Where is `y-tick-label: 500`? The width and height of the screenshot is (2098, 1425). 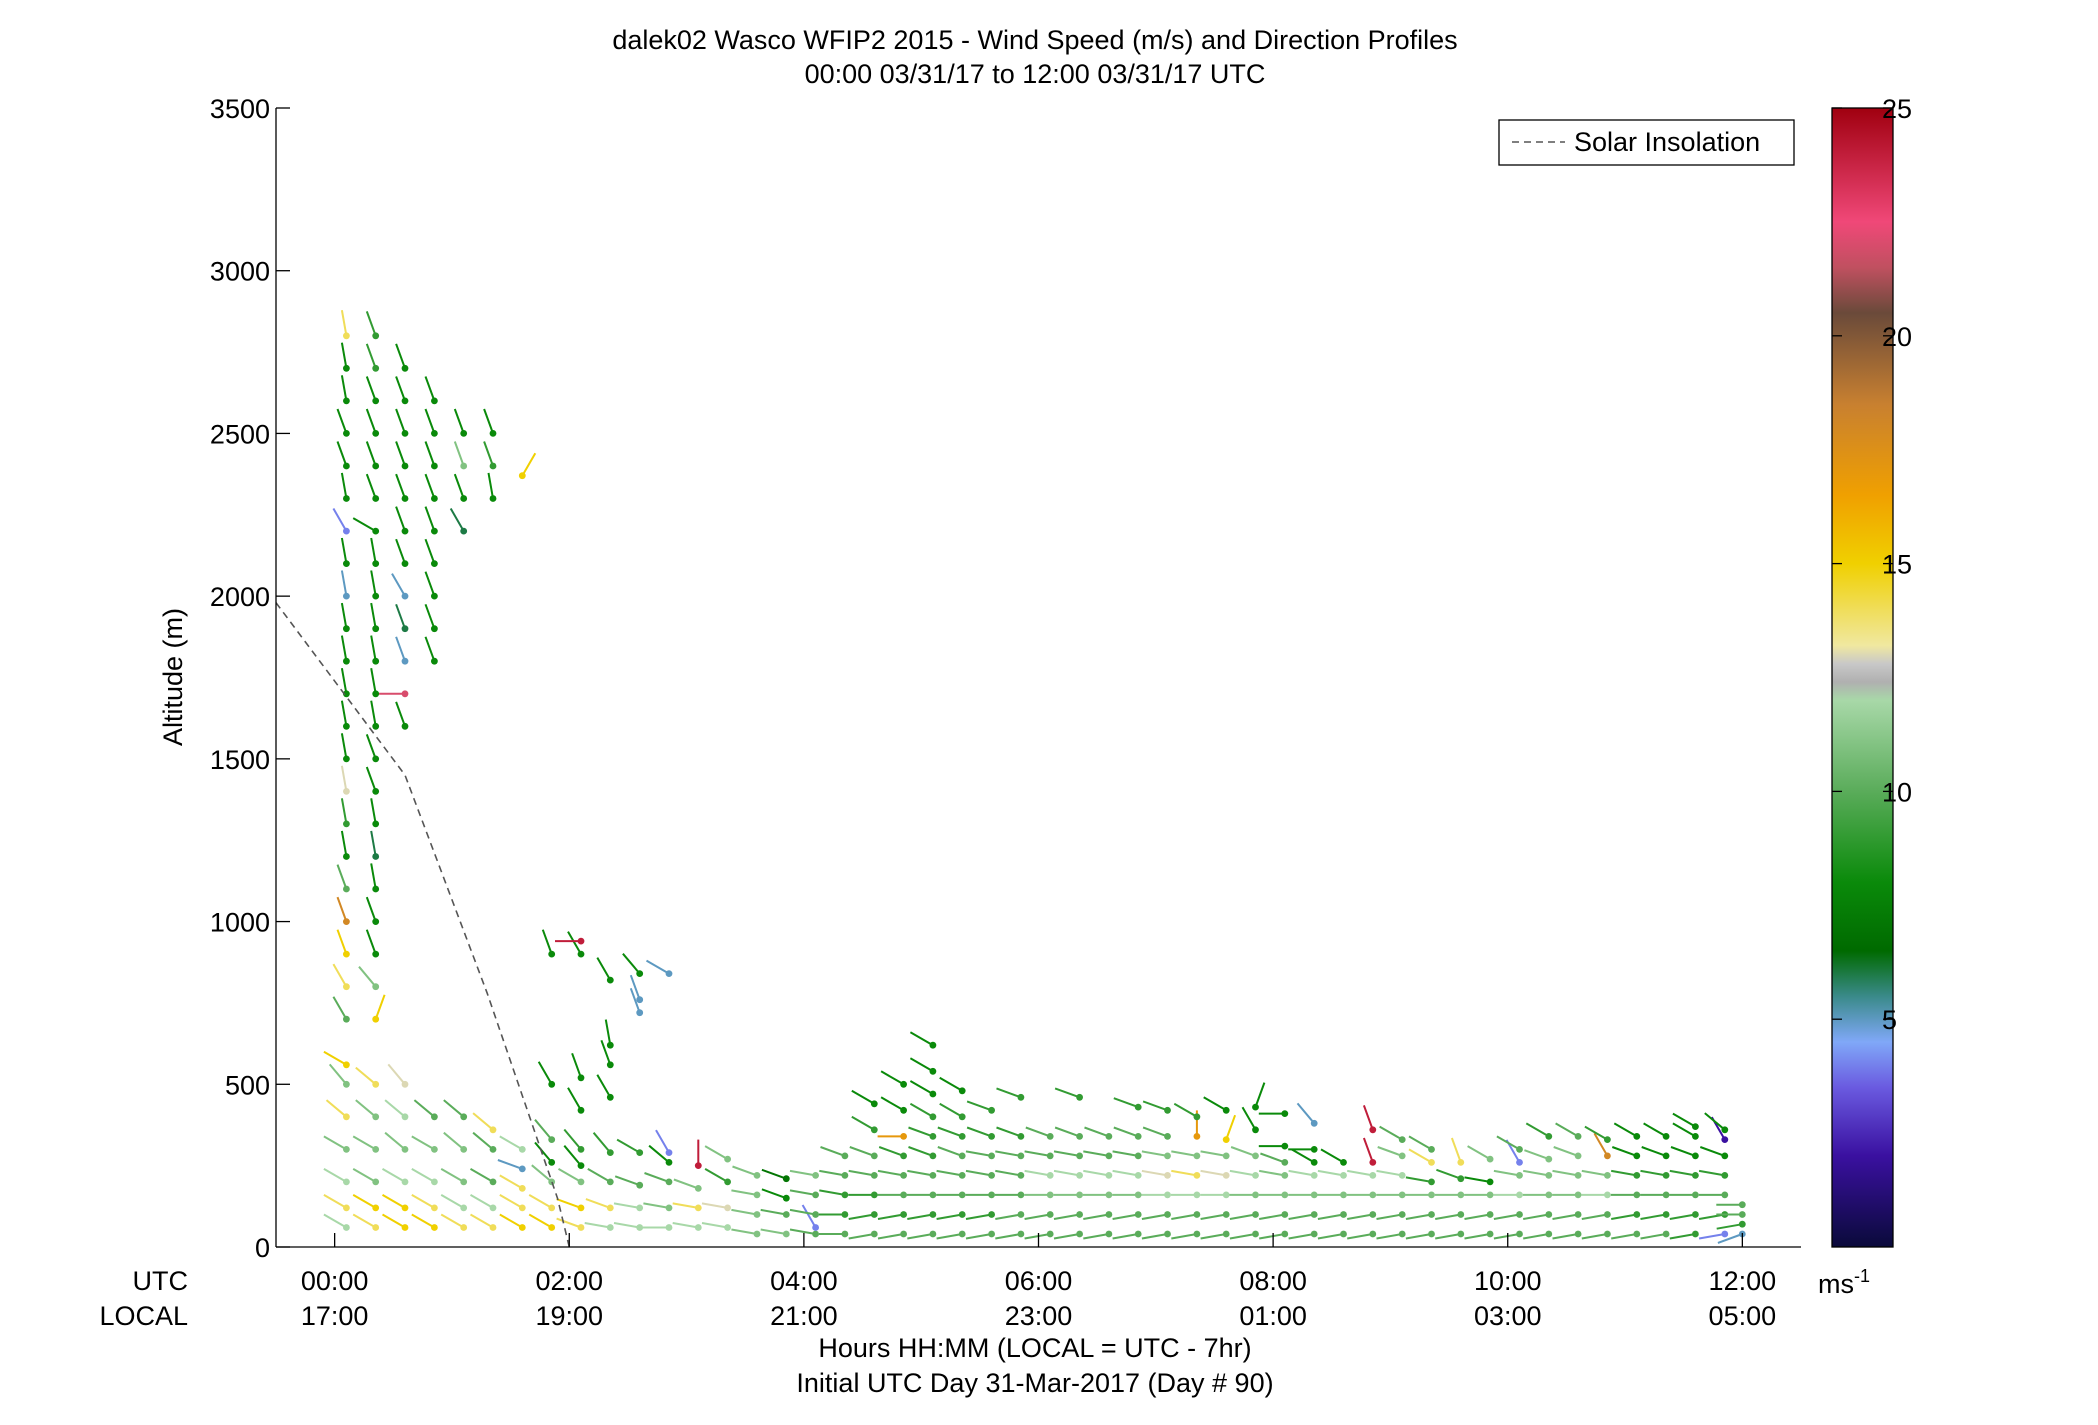
y-tick-label: 500 is located at coordinates (247, 1085).